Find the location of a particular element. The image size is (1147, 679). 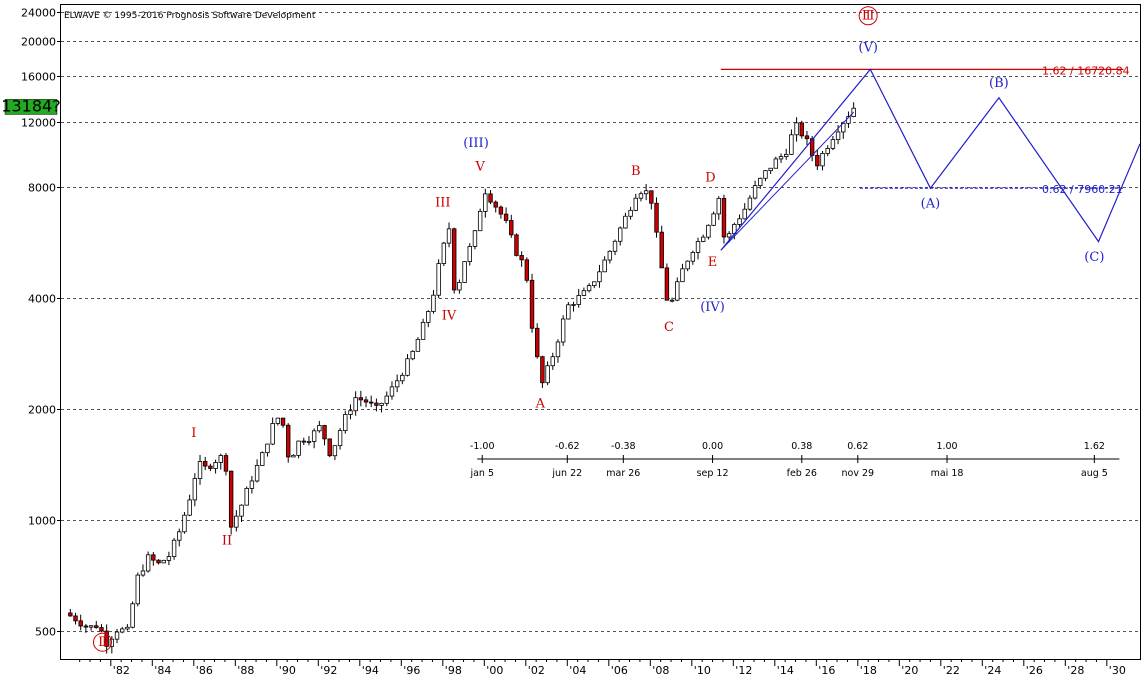

projection-path is located at coordinates (930, 159).